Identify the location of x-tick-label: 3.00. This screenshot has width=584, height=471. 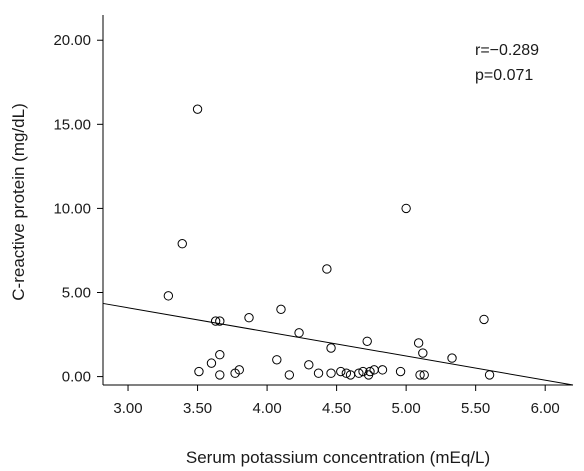
(127, 408).